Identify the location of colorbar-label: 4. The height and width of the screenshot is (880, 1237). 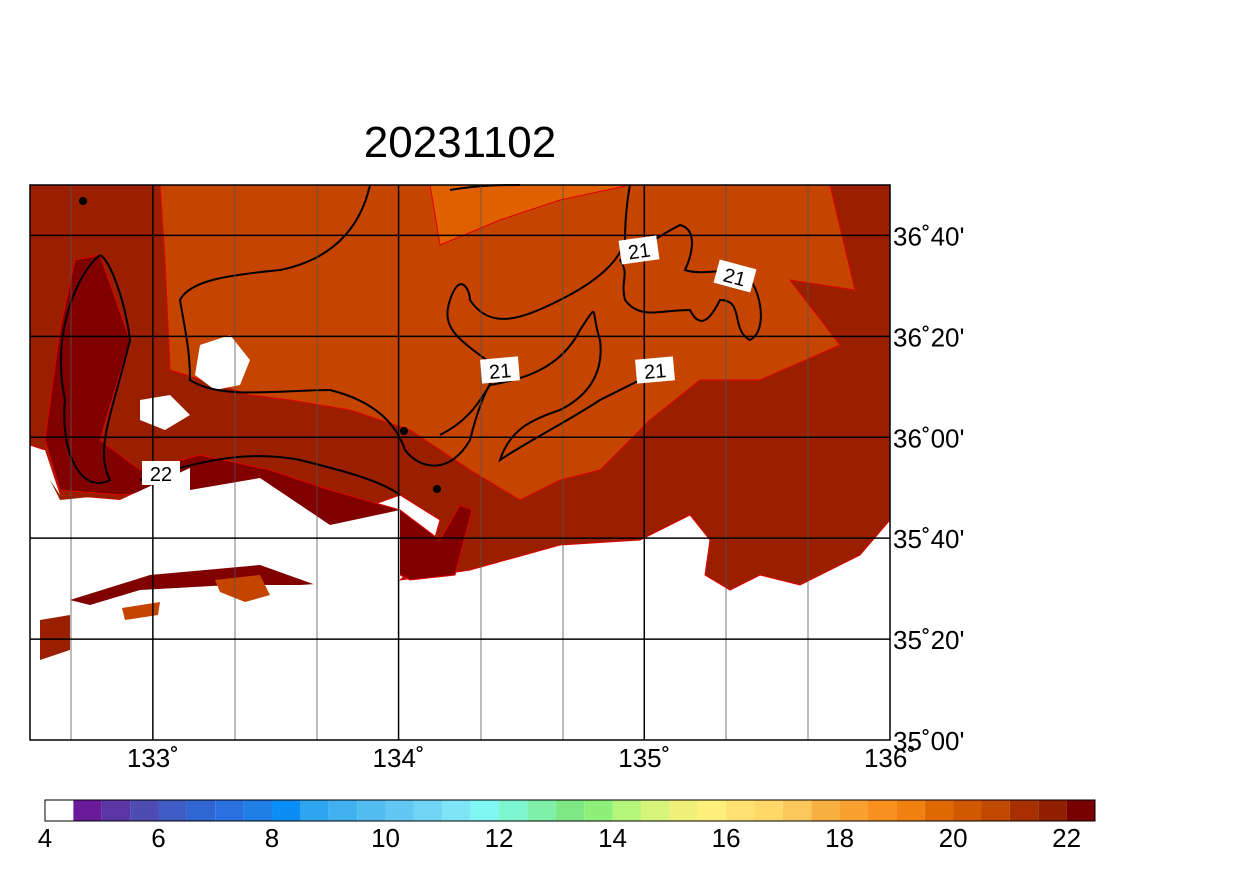
(45, 838).